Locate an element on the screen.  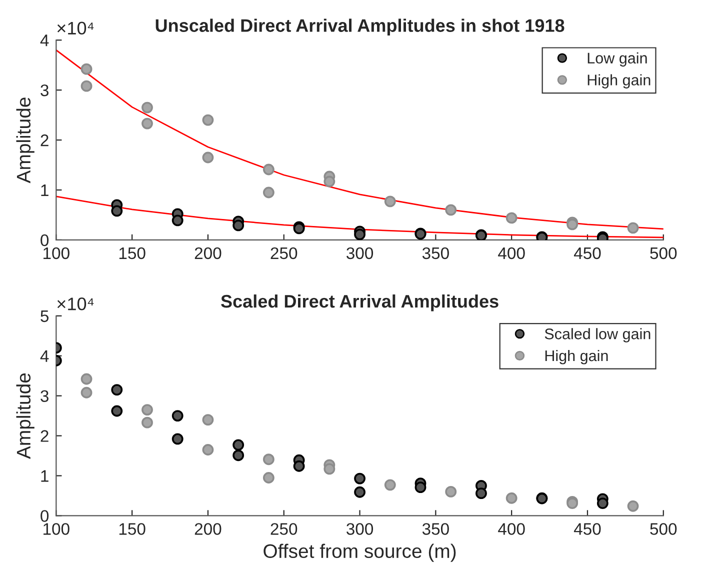
x-axis-title: Offset from source (m) is located at coordinates (360, 553).